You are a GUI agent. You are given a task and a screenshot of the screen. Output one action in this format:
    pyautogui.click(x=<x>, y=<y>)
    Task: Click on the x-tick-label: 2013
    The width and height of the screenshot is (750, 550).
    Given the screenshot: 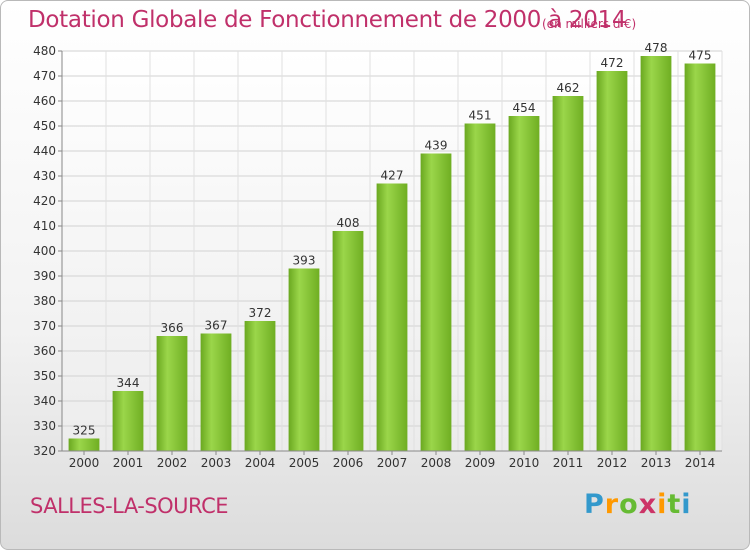 What is the action you would take?
    pyautogui.click(x=656, y=463)
    